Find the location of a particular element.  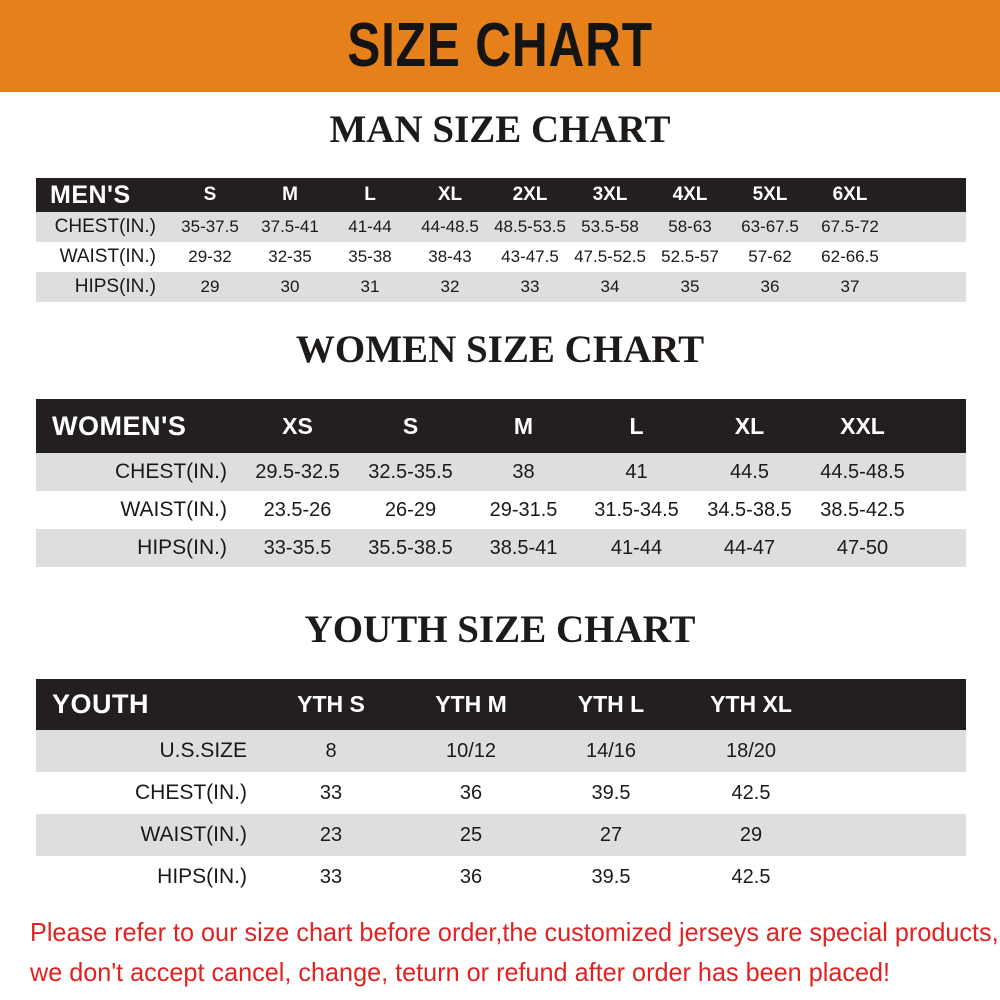

women-row-label: WAIST(IN.) is located at coordinates (173, 509).